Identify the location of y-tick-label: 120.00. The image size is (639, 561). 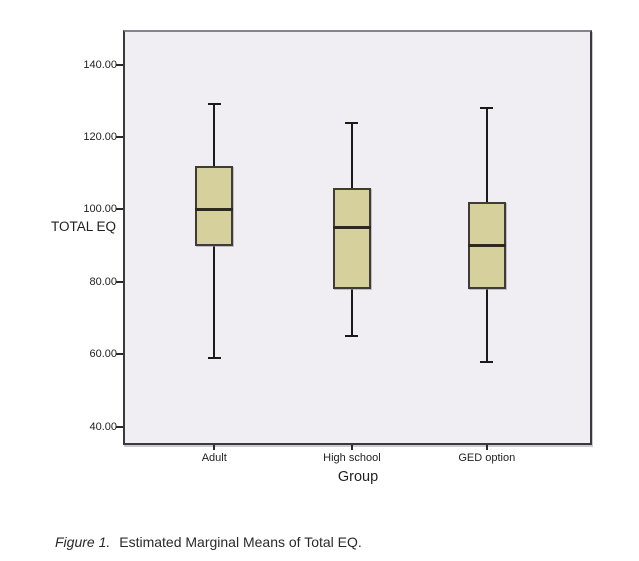
(100, 137).